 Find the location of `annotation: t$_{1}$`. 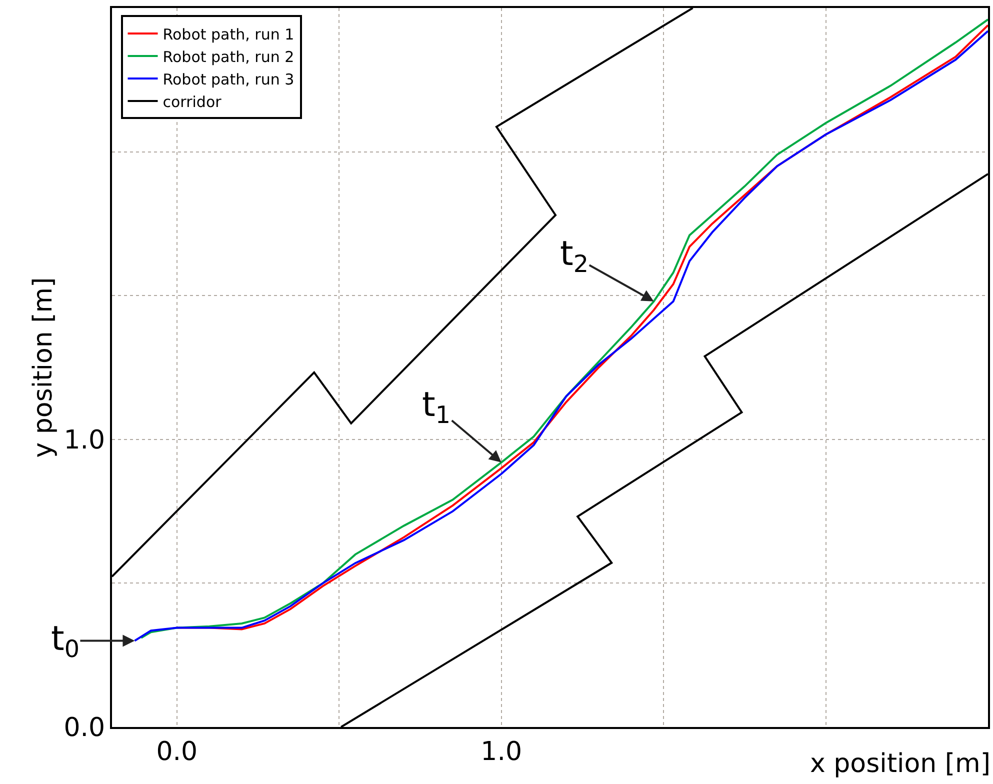

annotation: t$_{1}$ is located at coordinates (436, 407).